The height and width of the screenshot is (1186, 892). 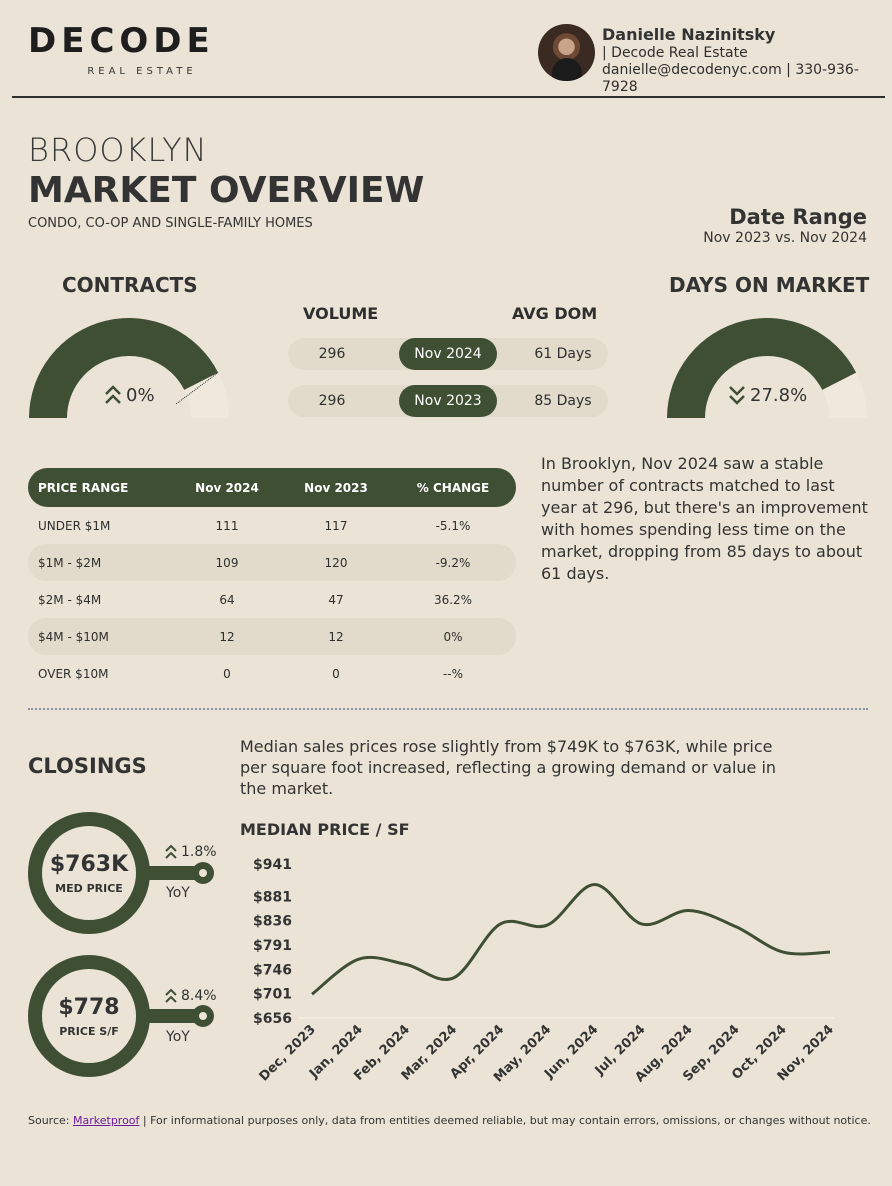 What do you see at coordinates (74, 525) in the screenshot?
I see `table-cell: UNDER $1M` at bounding box center [74, 525].